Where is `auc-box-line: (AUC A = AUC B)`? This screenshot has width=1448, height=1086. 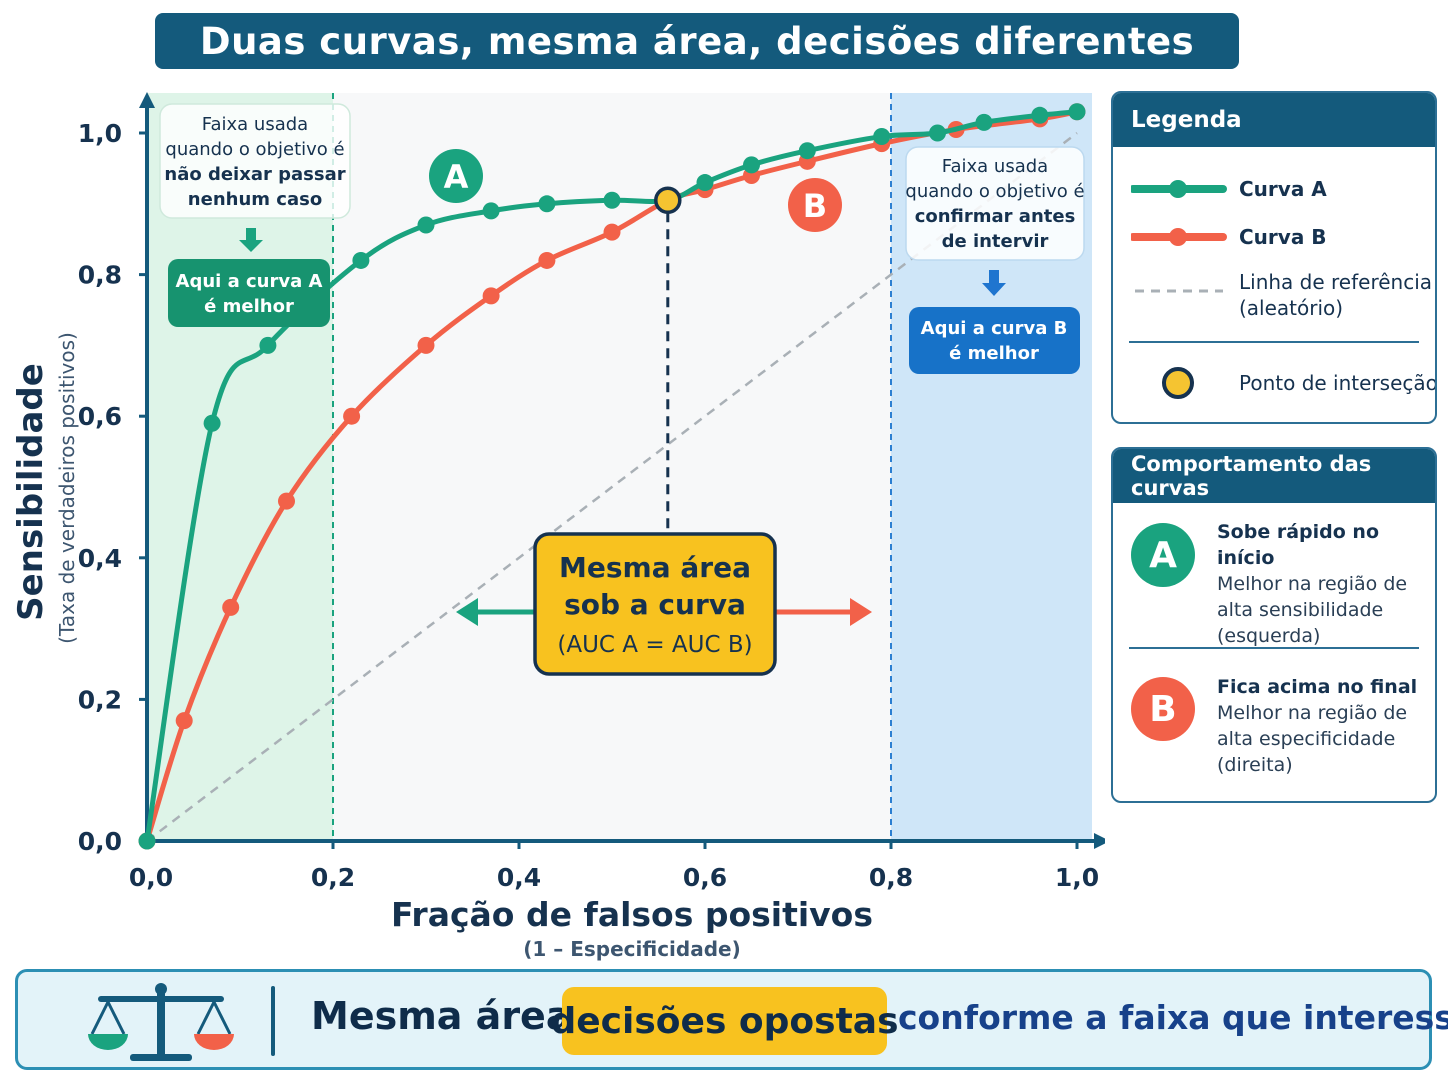 auc-box-line: (AUC A = AUC B) is located at coordinates (654, 645).